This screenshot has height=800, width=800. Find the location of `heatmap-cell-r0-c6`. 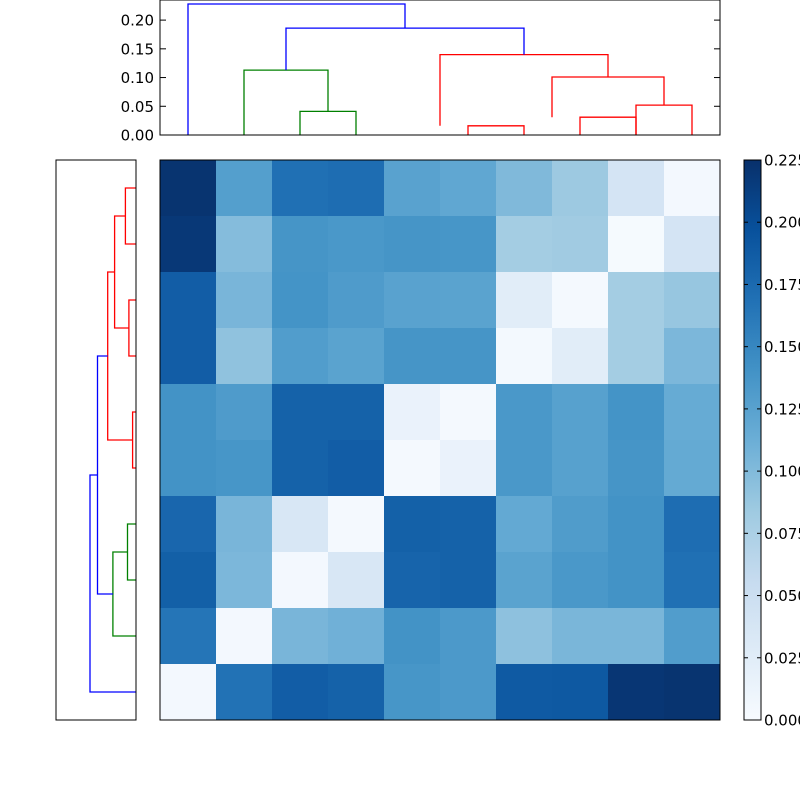

heatmap-cell-r0-c6 is located at coordinates (524, 188).